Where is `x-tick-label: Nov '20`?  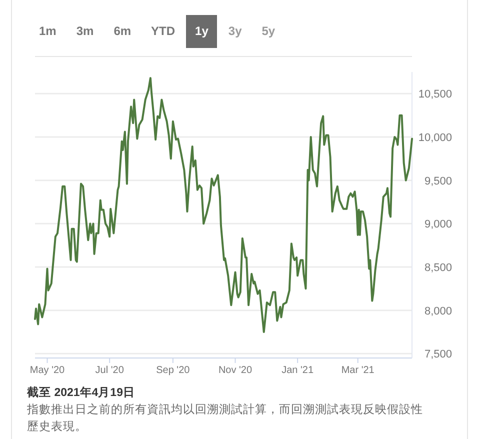
x-tick-label: Nov '20 is located at coordinates (235, 370).